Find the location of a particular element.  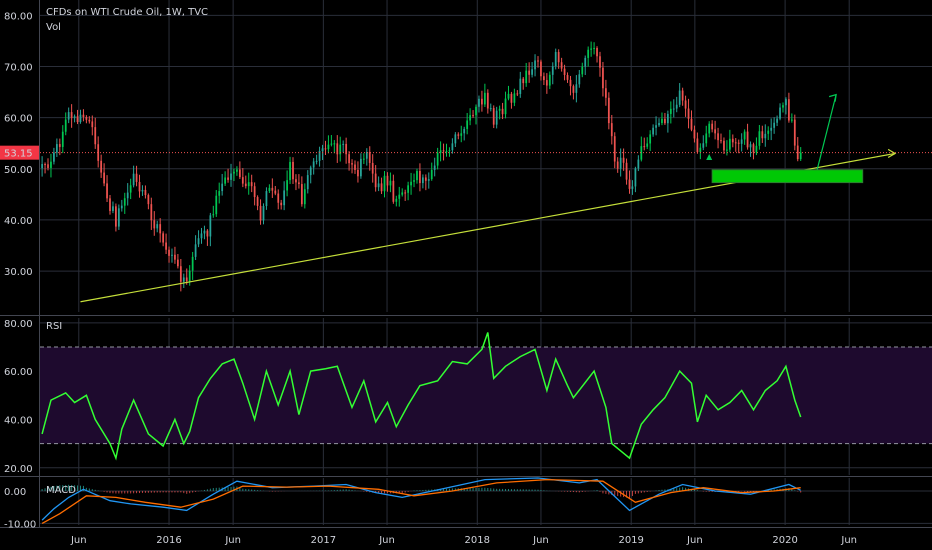

last-price-label: 53.15 is located at coordinates (18, 154).